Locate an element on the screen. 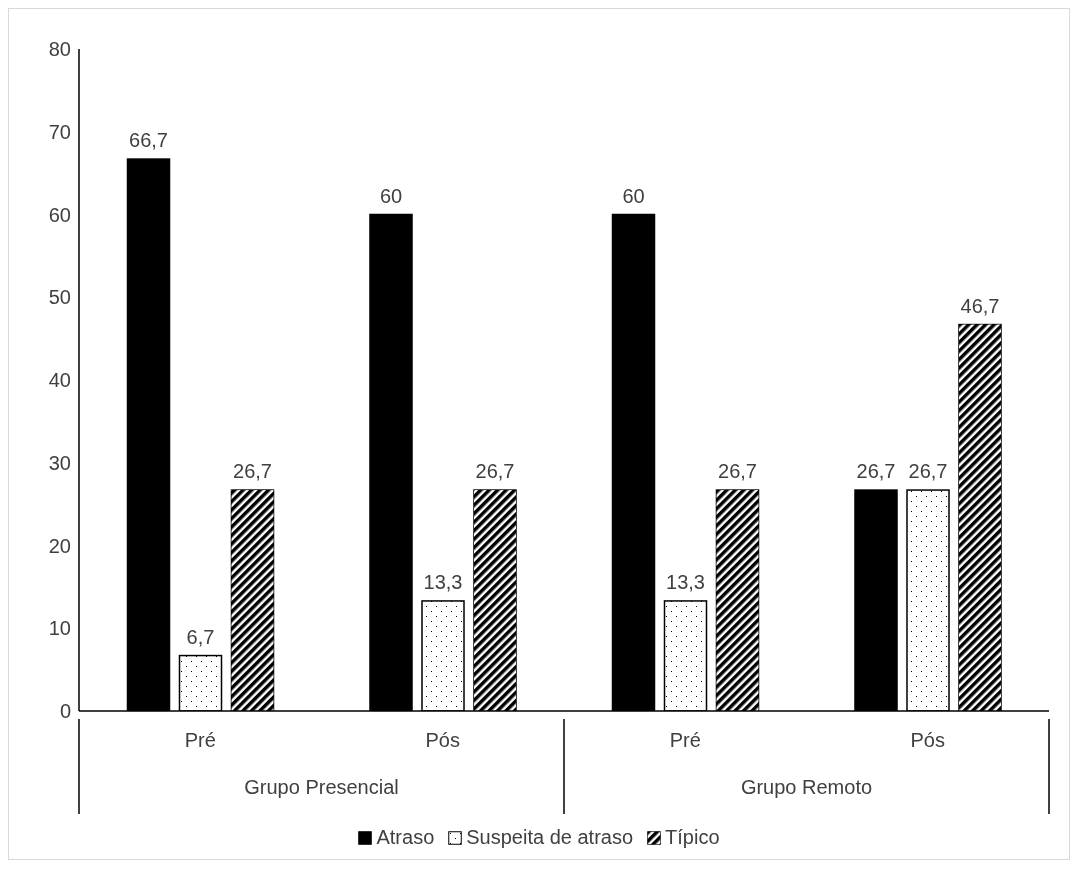 This screenshot has width=1077, height=870. y-tick-label: 0 is located at coordinates (65, 711).